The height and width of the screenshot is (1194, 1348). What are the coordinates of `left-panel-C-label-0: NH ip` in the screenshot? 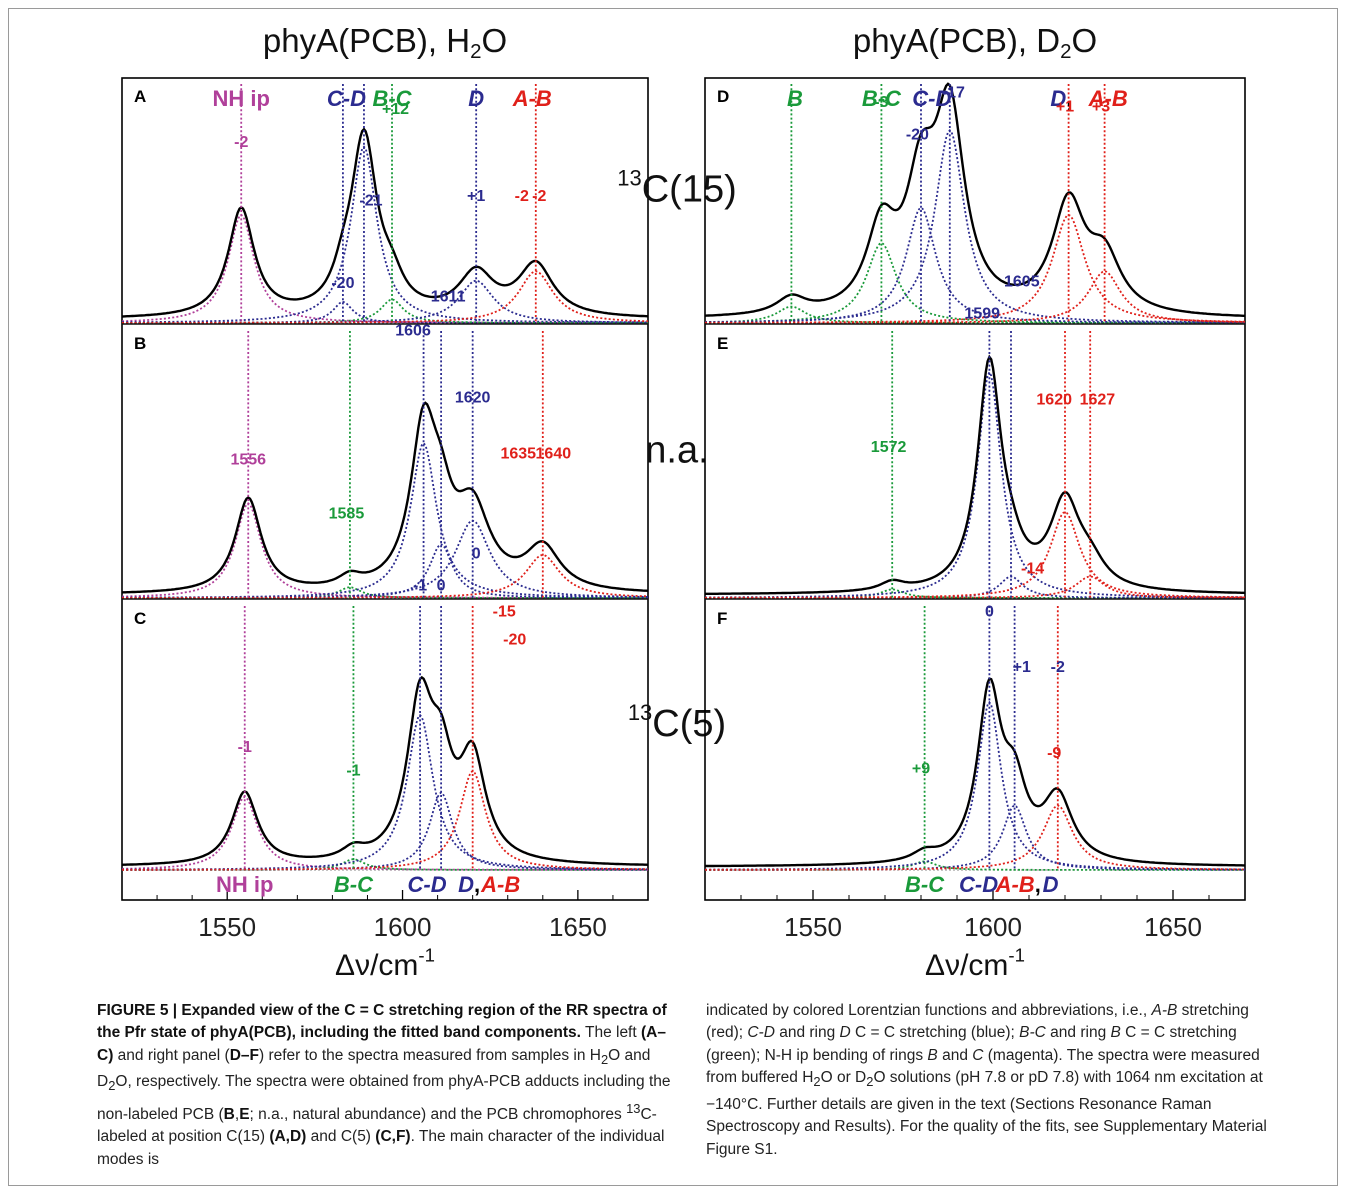 It's located at (244, 884).